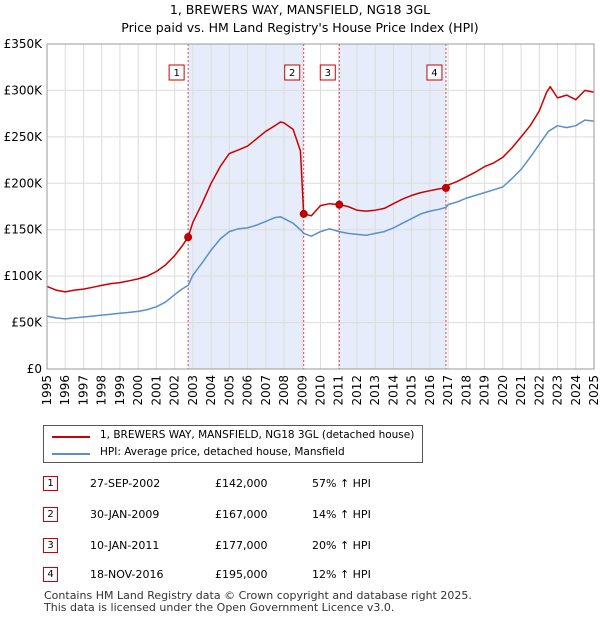  I want to click on y-tick-label: £100K, so click(24, 276).